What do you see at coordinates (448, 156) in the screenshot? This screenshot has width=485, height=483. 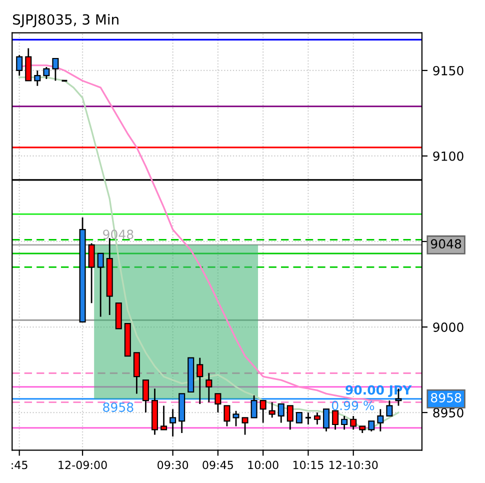 I see `y-tick-label: 9100` at bounding box center [448, 156].